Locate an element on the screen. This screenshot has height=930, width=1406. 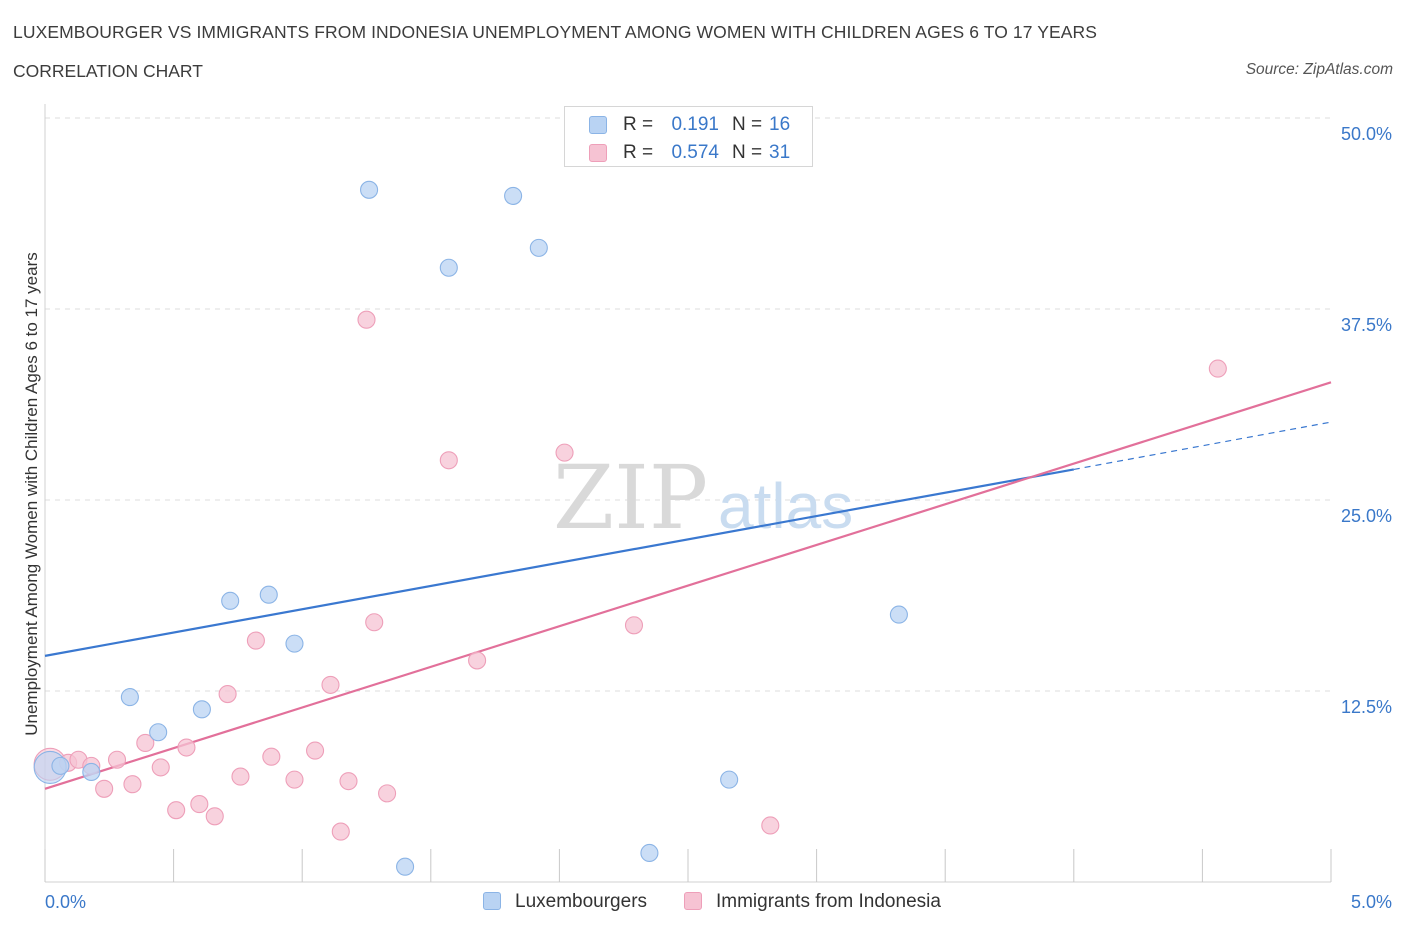
y-tick-label: 50.0% is located at coordinates (1366, 134).